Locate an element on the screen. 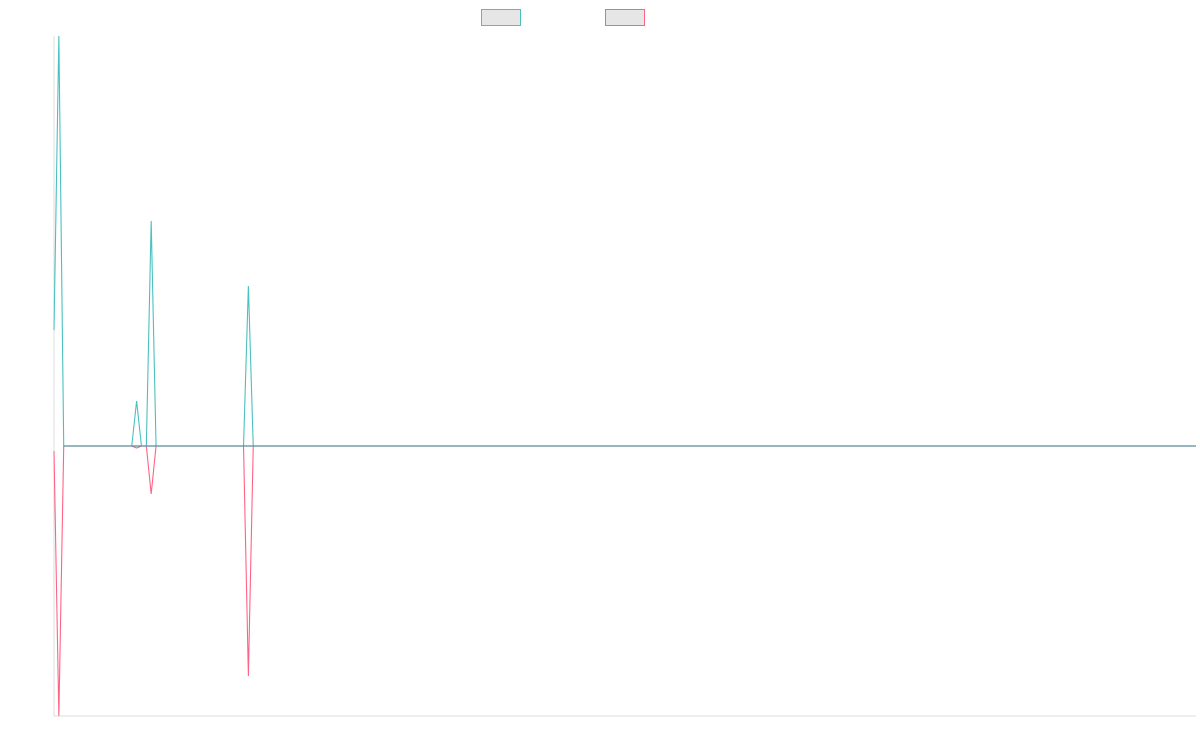  legend is located at coordinates (563, 17).